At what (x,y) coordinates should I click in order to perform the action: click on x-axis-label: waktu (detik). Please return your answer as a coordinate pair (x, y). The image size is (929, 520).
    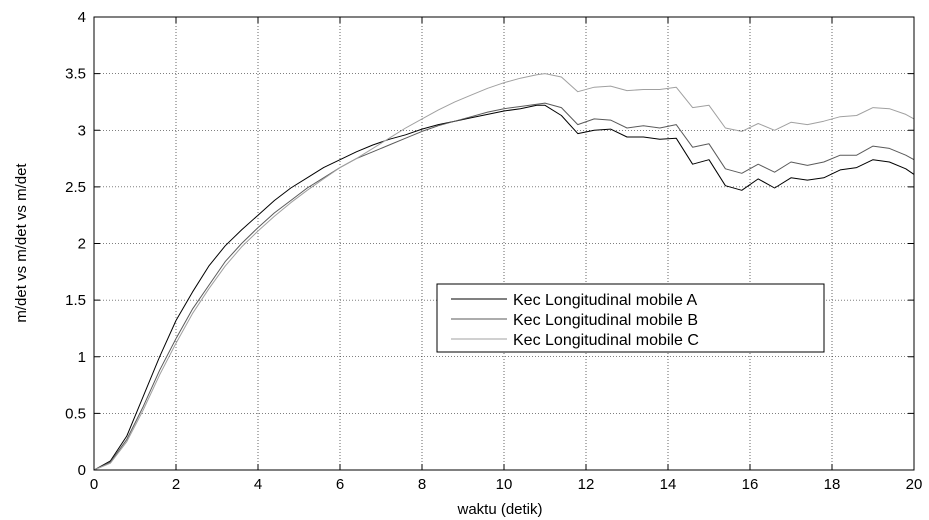
    Looking at the image, I should click on (499, 509).